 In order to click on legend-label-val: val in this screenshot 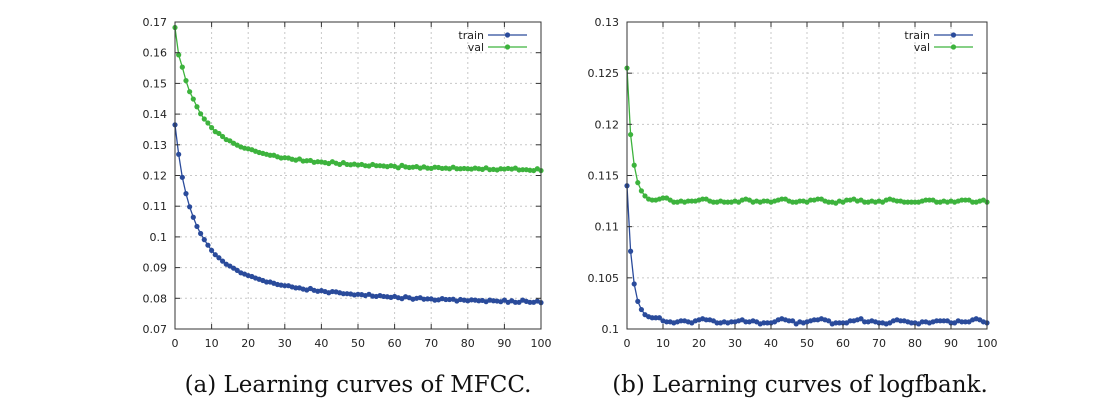, I will do `click(476, 47)`.